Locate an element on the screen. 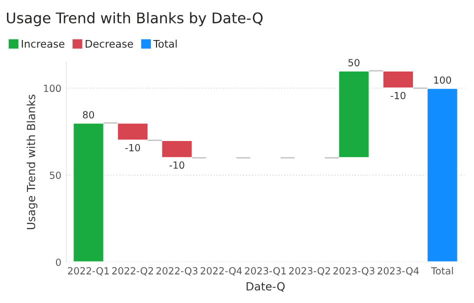 Image resolution: width=474 pixels, height=303 pixels. x-axis-title: Date-Q is located at coordinates (265, 287).